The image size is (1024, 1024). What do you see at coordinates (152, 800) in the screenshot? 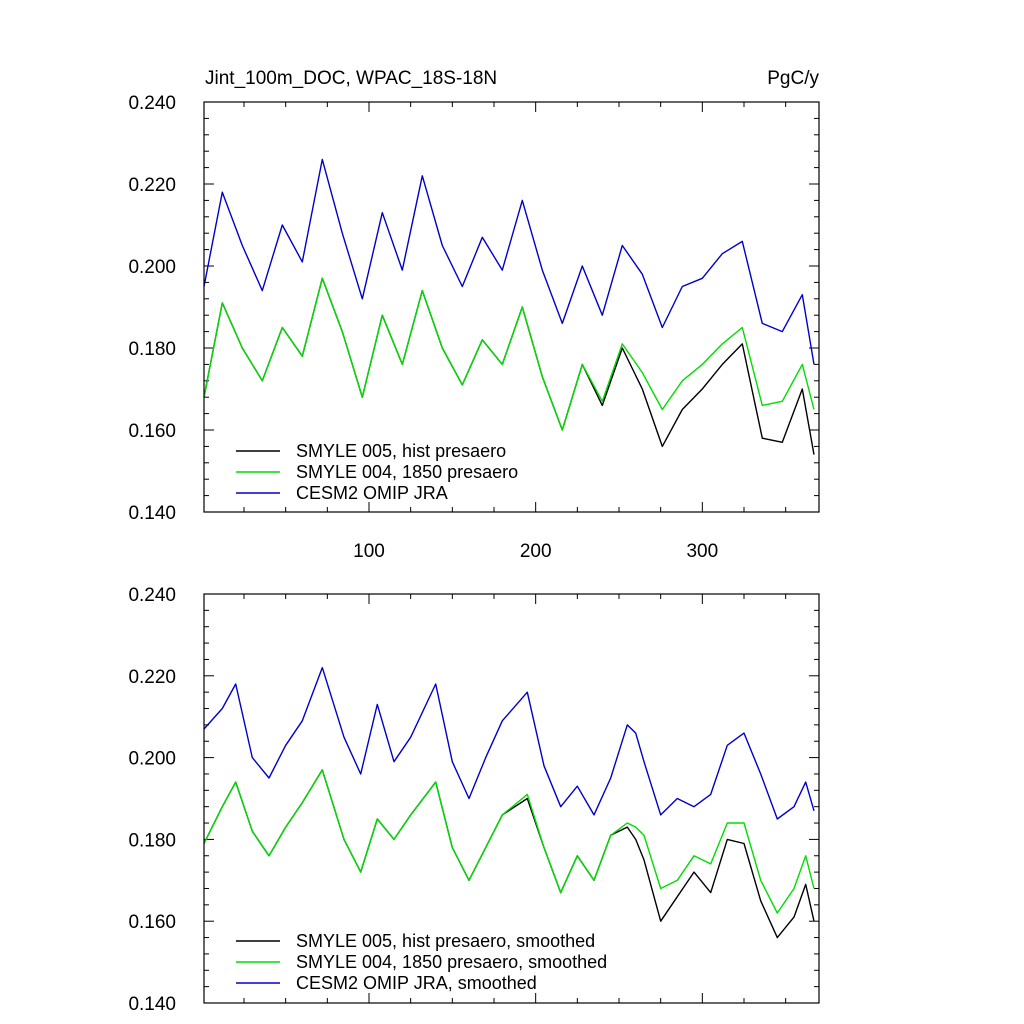
I see `bottom-y-tick-labels: 0.140 0.160 0.180 0.200 0.220 0.240` at bounding box center [152, 800].